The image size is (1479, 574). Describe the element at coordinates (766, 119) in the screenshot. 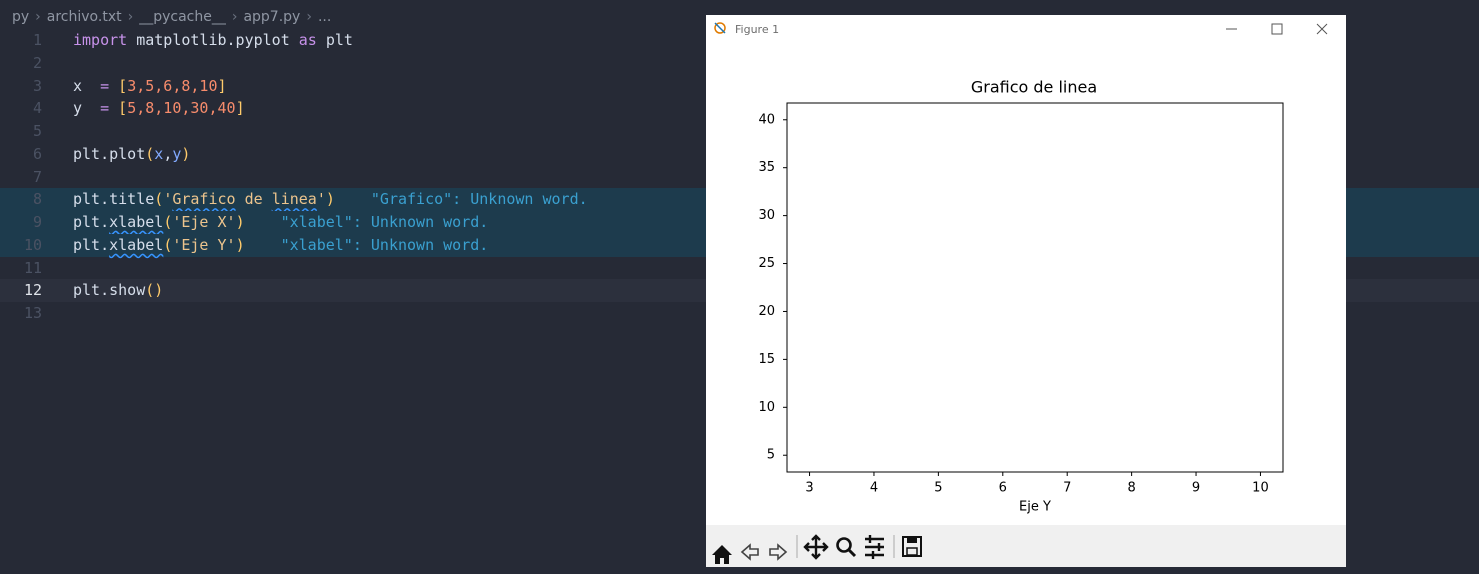

I see `y-tick-label: 40` at that location.